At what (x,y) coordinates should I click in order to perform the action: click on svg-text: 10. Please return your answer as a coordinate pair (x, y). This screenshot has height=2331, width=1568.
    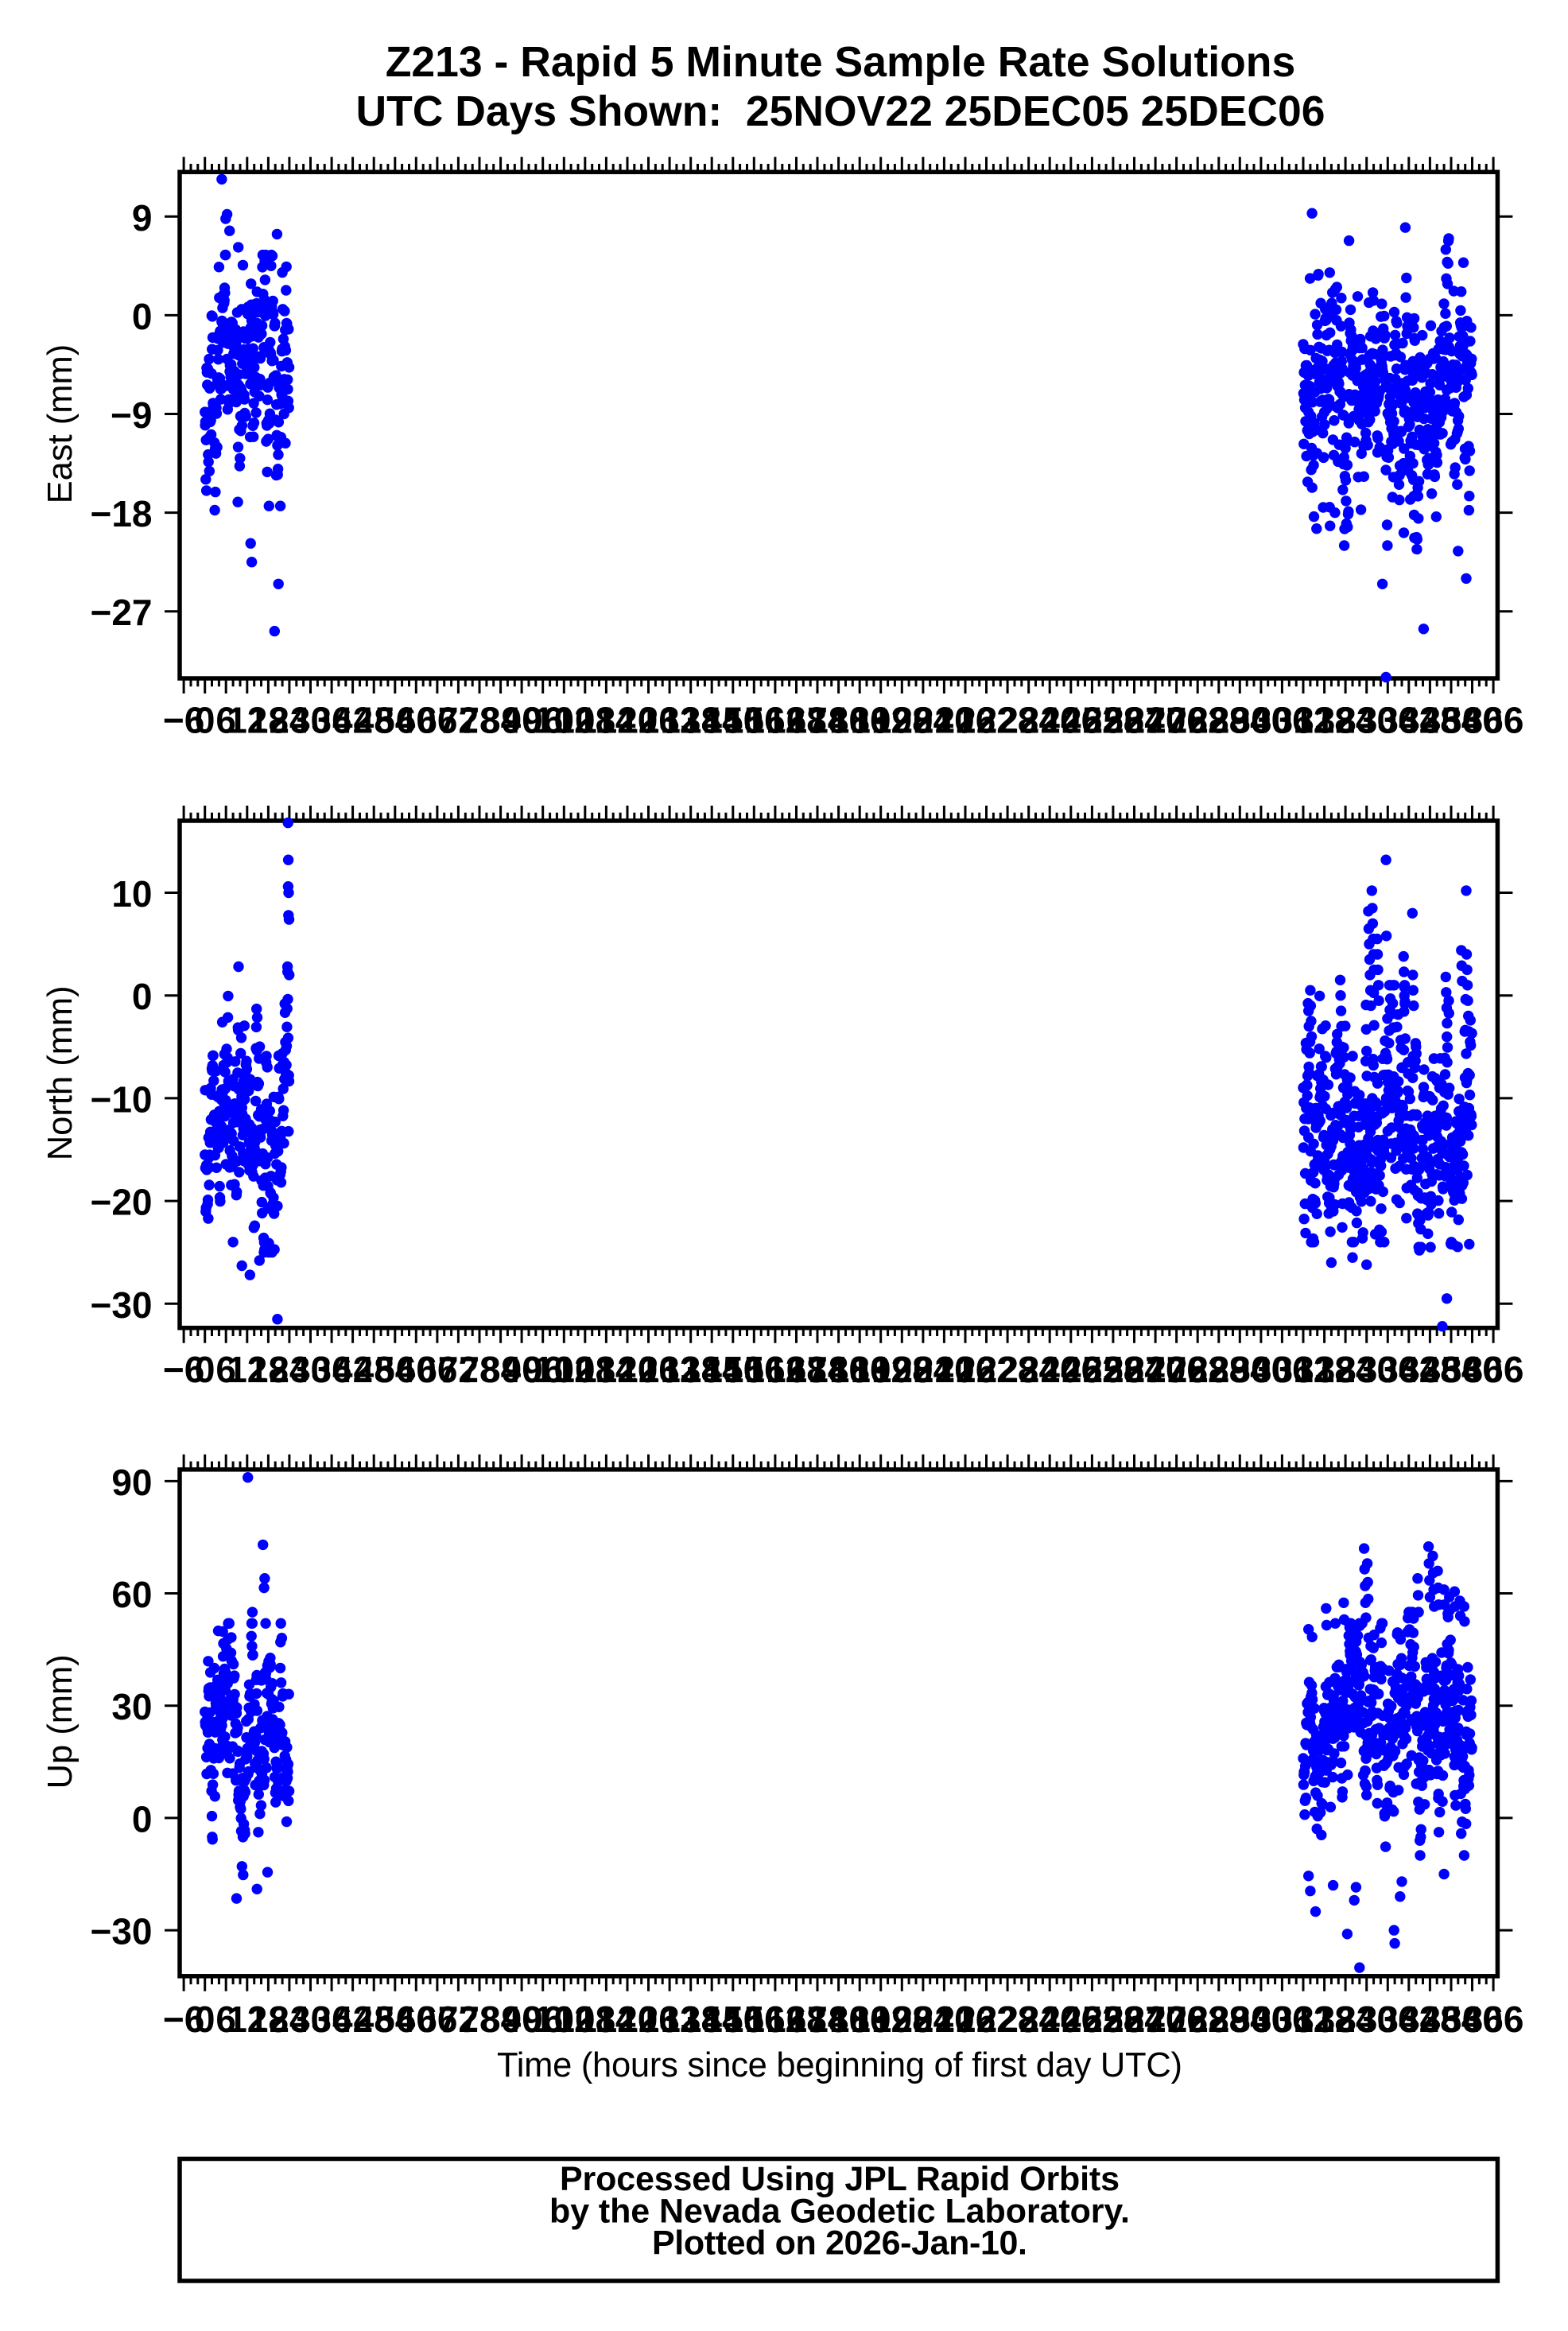
    Looking at the image, I should click on (131, 894).